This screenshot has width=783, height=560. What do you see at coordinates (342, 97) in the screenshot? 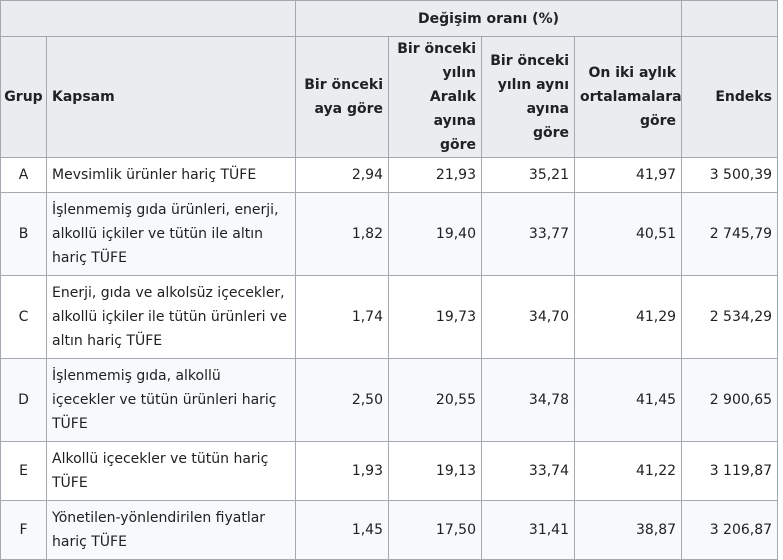
I see `column-header-aylik: Bir önceki aya göre` at bounding box center [342, 97].